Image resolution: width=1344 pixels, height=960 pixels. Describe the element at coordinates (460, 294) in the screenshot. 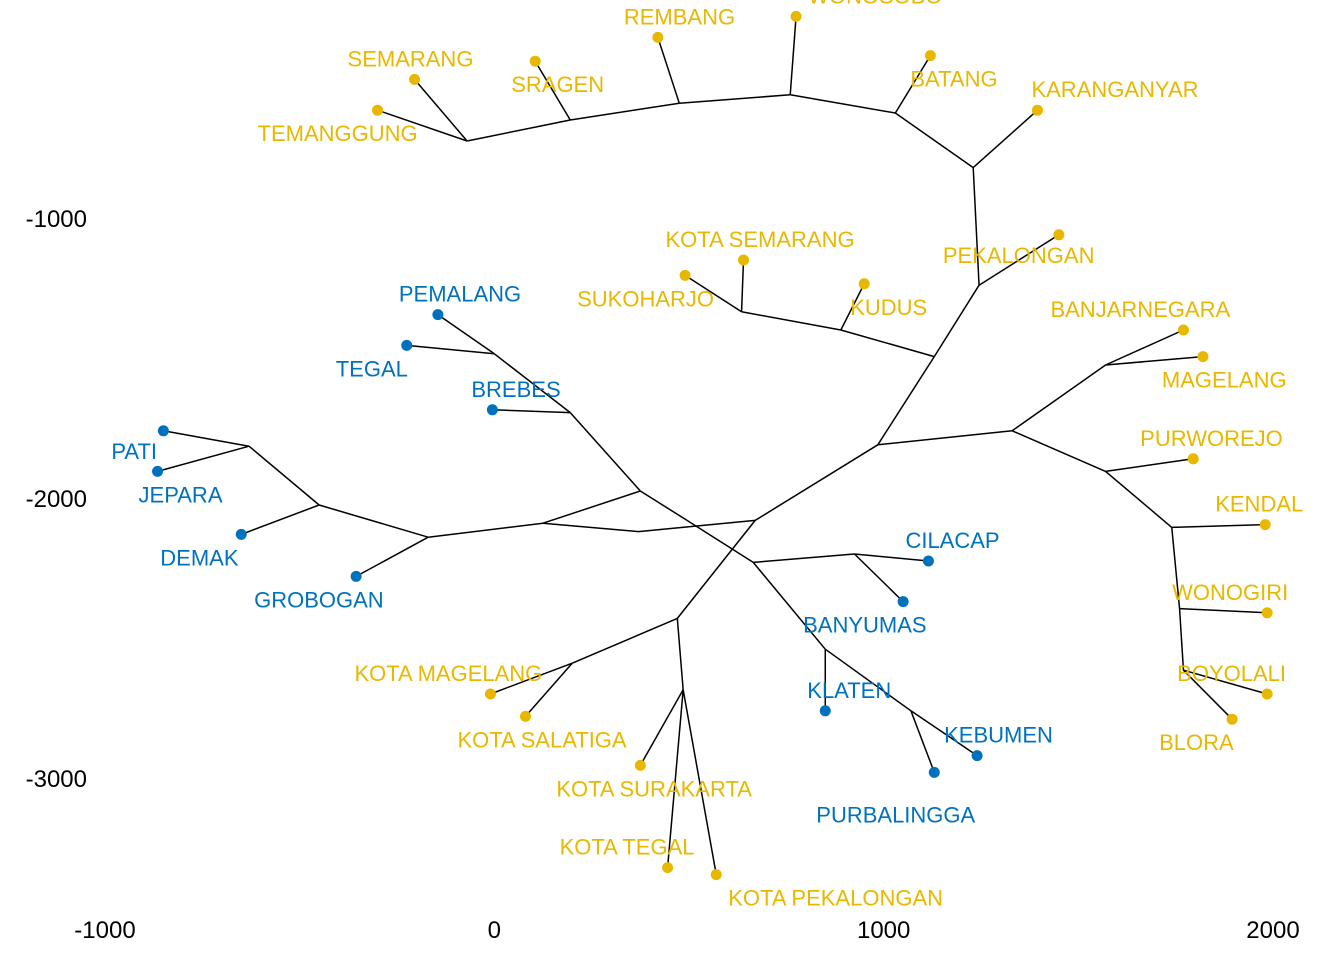

I see `leaf-label-pemalang: PEMALANG` at that location.